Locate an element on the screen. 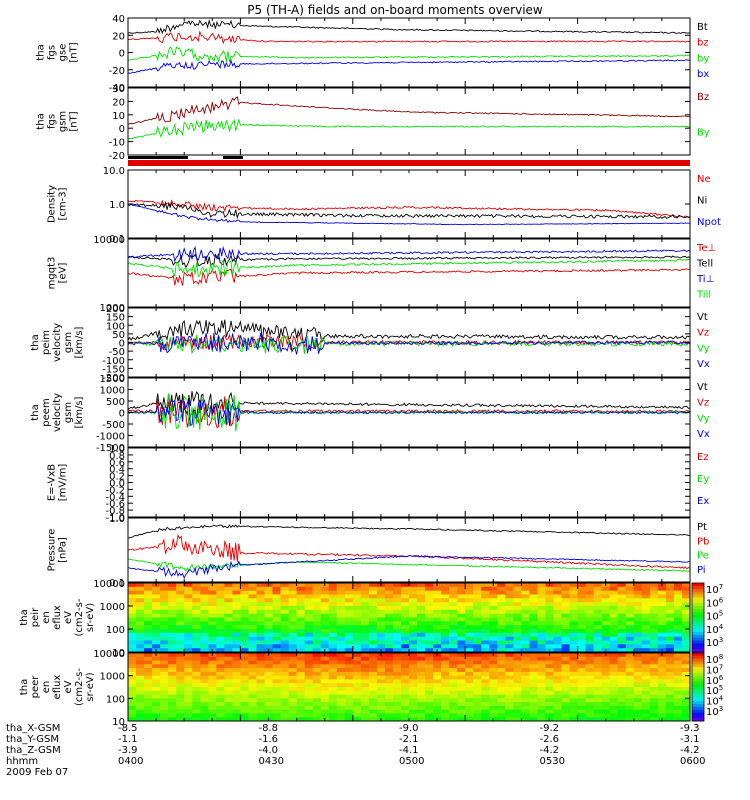 The height and width of the screenshot is (800, 750). x-axis-value: -4.2 is located at coordinates (690, 750).